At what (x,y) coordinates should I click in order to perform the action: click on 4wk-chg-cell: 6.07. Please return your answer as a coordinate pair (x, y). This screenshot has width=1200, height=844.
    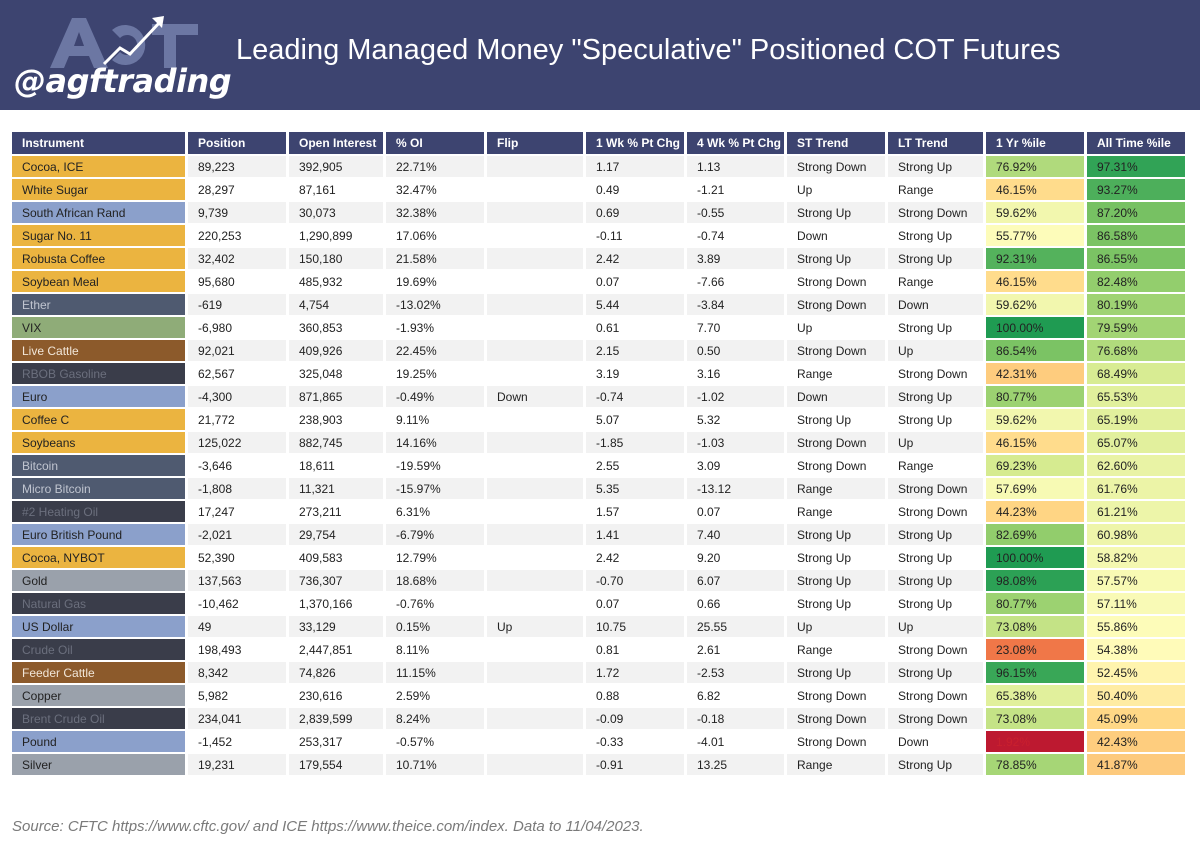
    Looking at the image, I should click on (735, 581).